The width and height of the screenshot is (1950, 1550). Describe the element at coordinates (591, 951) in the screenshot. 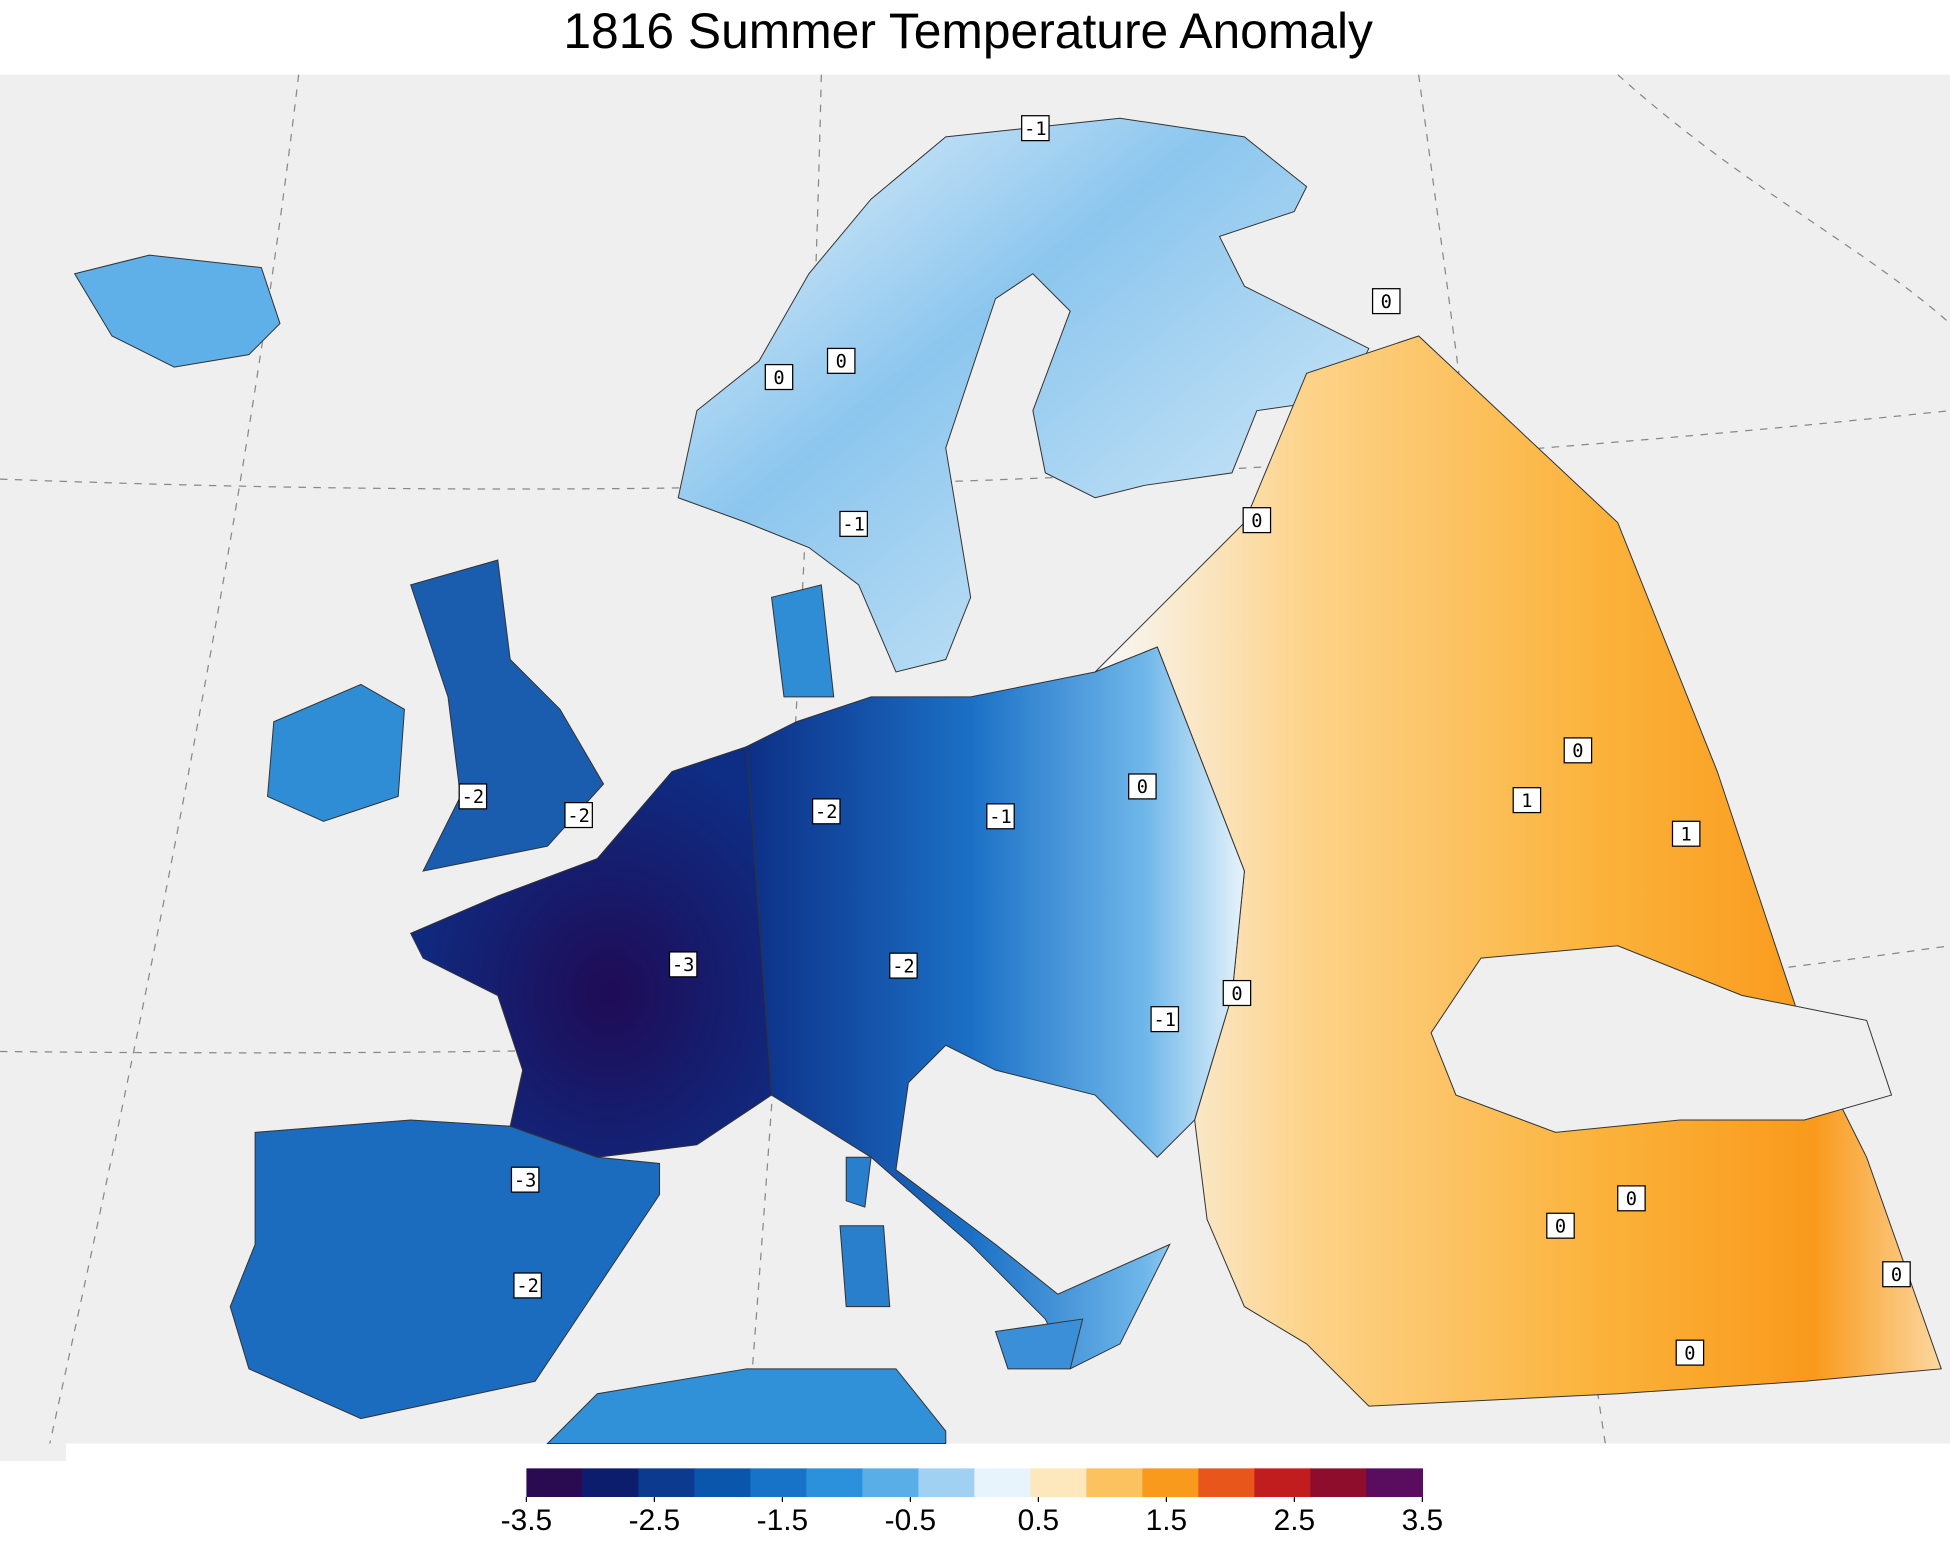

I see `france` at that location.